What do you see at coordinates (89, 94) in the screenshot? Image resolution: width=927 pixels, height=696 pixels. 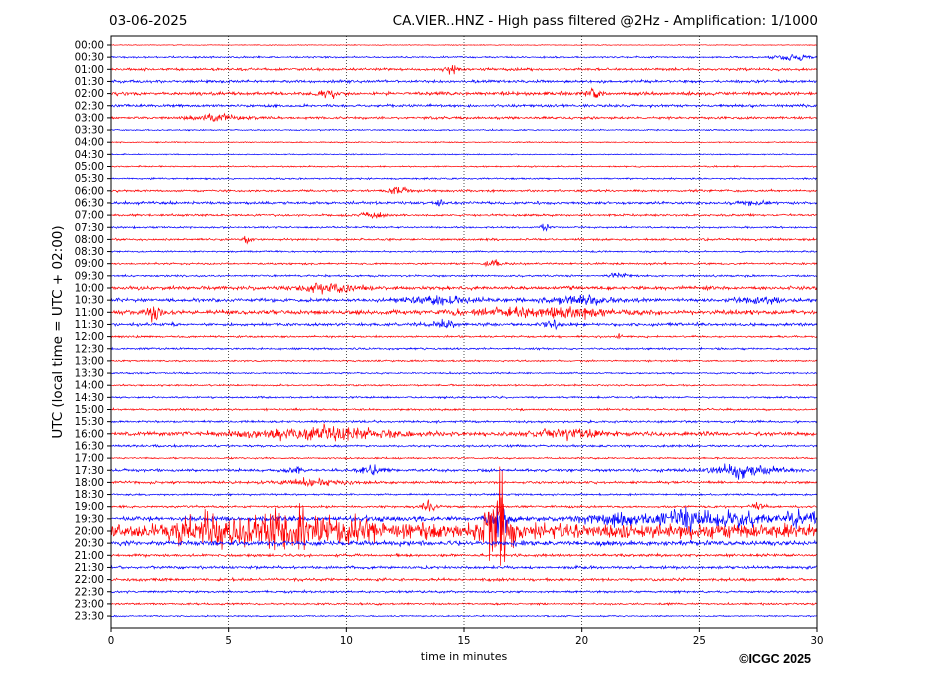 I see `row-label: 02:00` at bounding box center [89, 94].